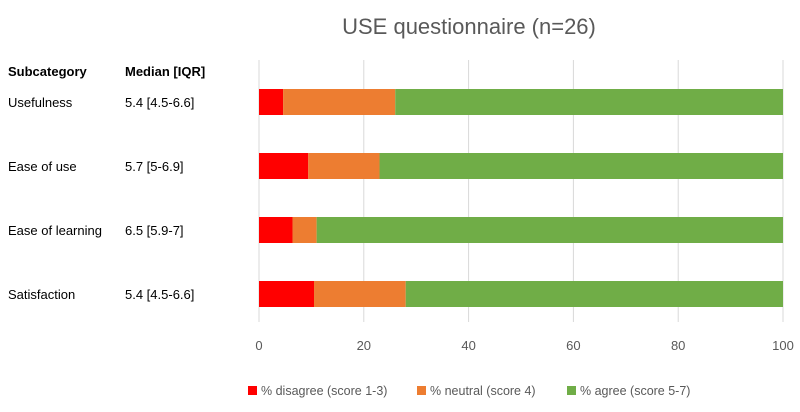 The width and height of the screenshot is (800, 412). Describe the element at coordinates (258, 345) in the screenshot. I see `x-tick-label: 0` at that location.